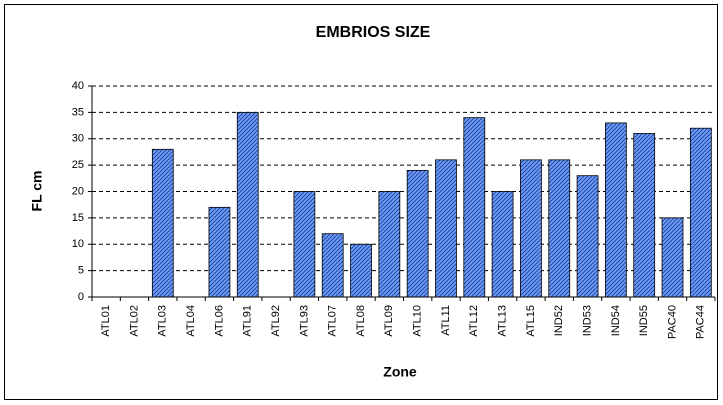 This screenshot has height=405, width=723. I want to click on x-tick-label: ATL92, so click(276, 321).